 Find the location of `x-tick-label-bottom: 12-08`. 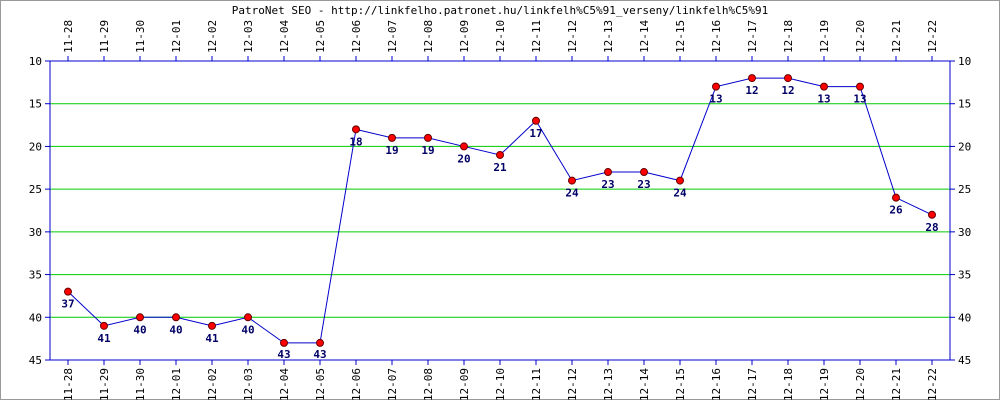

x-tick-label-bottom: 12-08 is located at coordinates (428, 384).